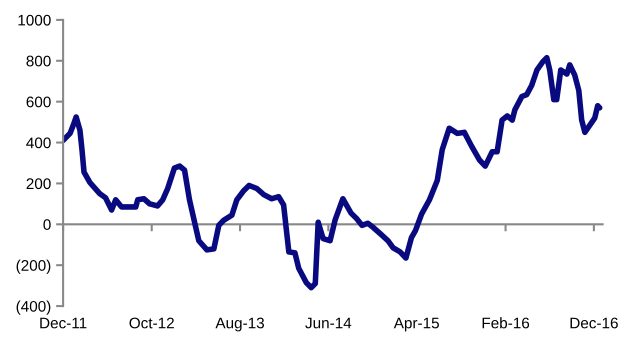 The image size is (631, 349). Describe the element at coordinates (416, 325) in the screenshot. I see `x-tick-label: Apr-15` at that location.